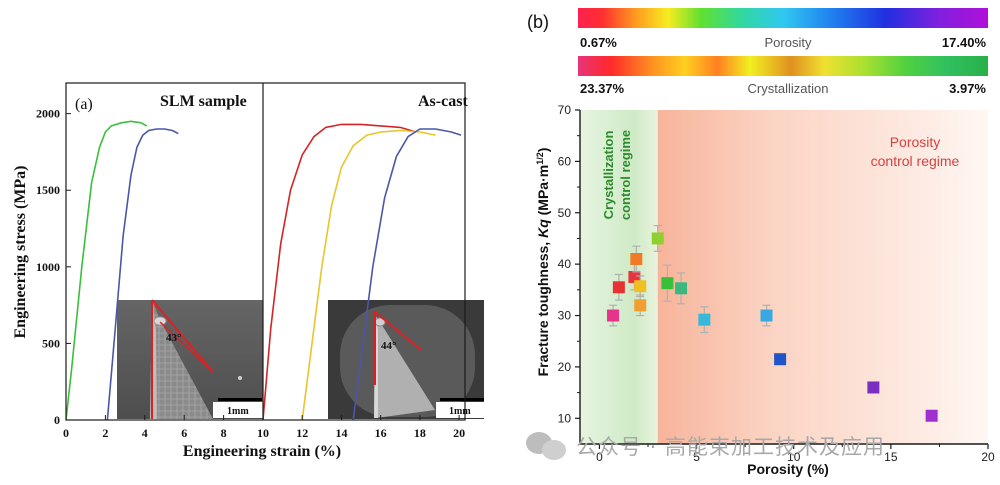  Describe the element at coordinates (443, 101) in the screenshot. I see `as-cast-title: As-cast` at that location.